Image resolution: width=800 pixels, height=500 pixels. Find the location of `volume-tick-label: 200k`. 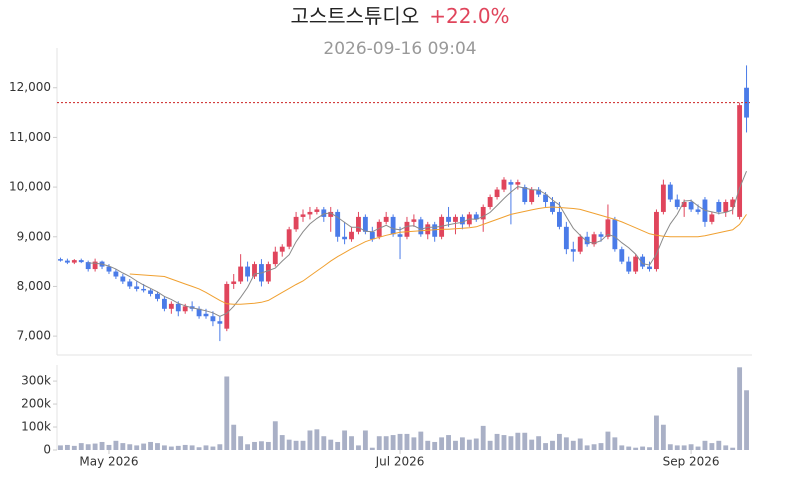

volume-tick-label: 200k is located at coordinates (36, 404).